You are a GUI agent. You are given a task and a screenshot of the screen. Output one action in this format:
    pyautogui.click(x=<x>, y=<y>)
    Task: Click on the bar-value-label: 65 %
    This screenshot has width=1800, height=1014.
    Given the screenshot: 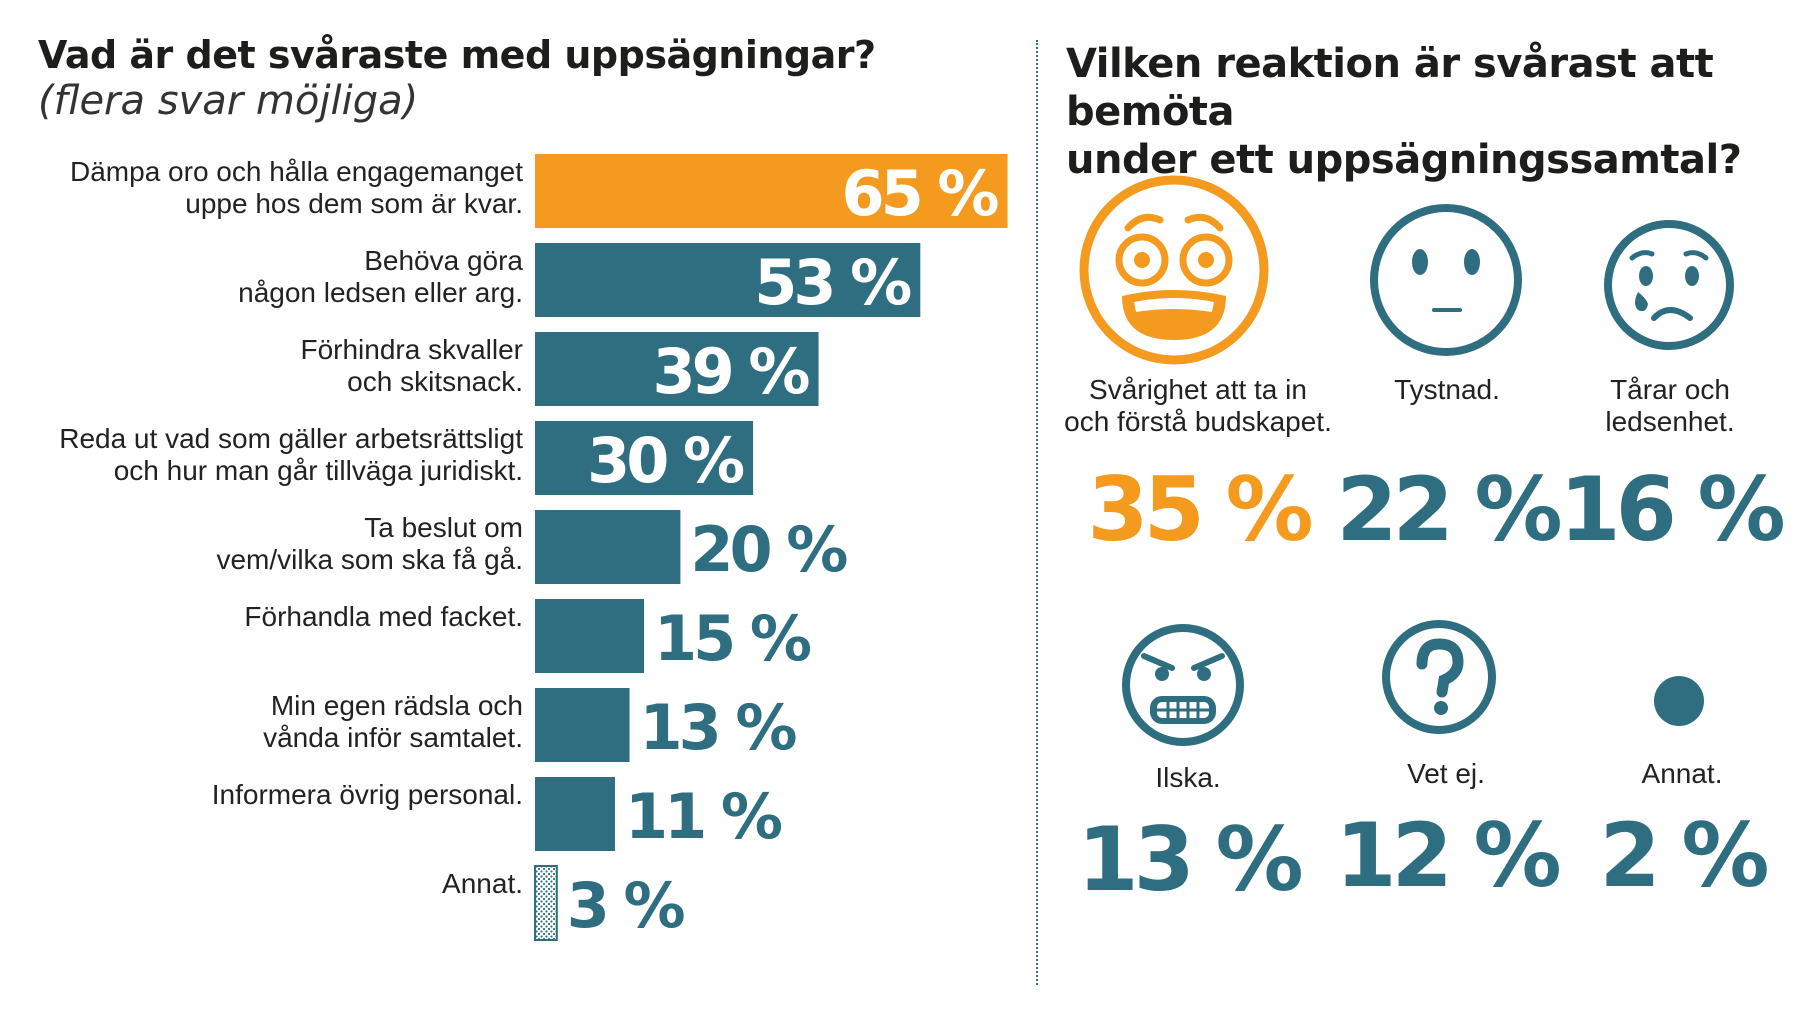 What is the action you would take?
    pyautogui.click(x=920, y=193)
    